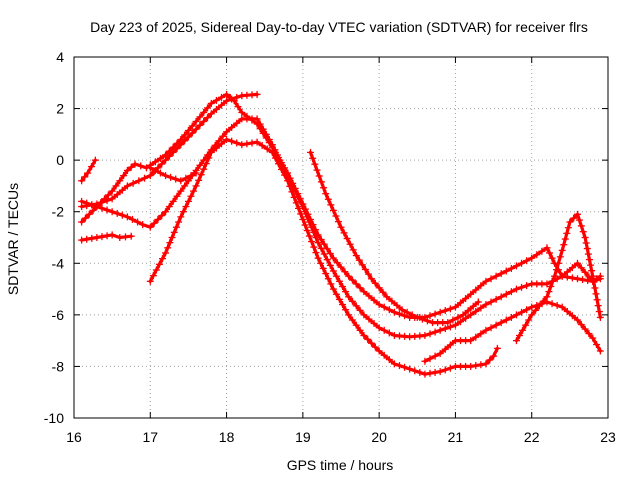  I want to click on x-tick-label: 22, so click(532, 437).